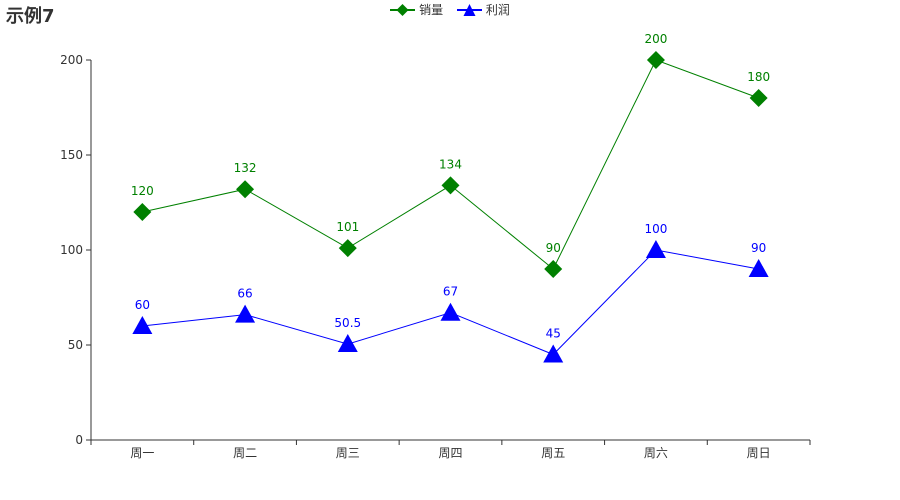 The height and width of the screenshot is (500, 900). I want to click on data-label: 67, so click(450, 292).